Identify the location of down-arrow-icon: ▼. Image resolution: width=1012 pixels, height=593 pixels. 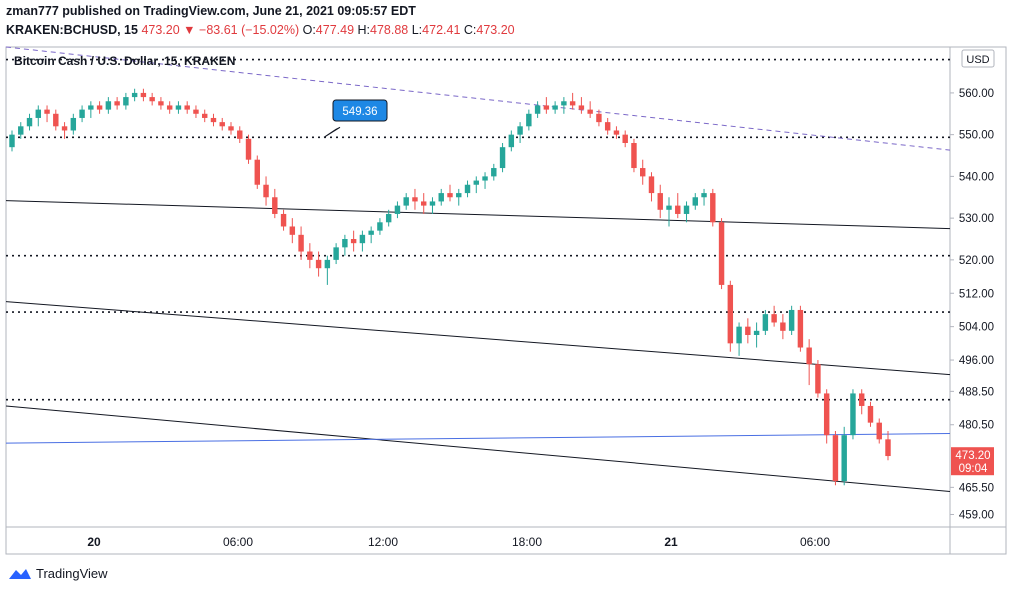
(189, 30).